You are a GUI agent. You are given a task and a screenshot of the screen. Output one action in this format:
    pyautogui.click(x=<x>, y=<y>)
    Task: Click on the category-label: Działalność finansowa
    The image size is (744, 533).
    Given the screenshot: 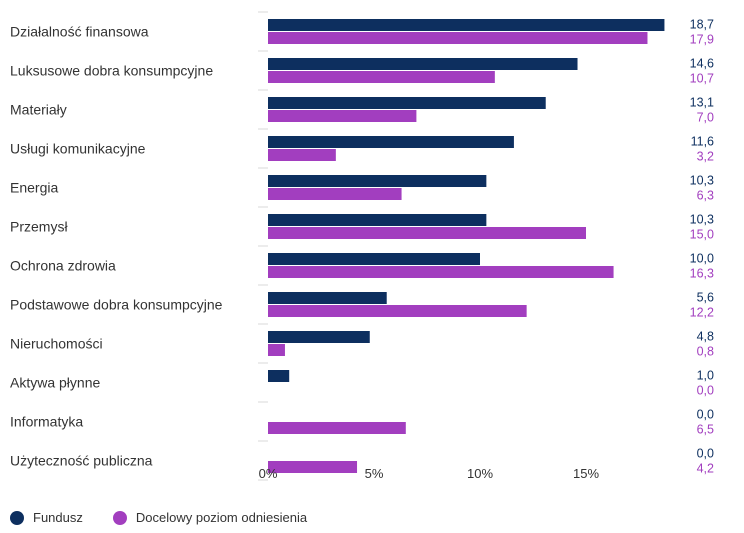 What is the action you would take?
    pyautogui.click(x=79, y=32)
    